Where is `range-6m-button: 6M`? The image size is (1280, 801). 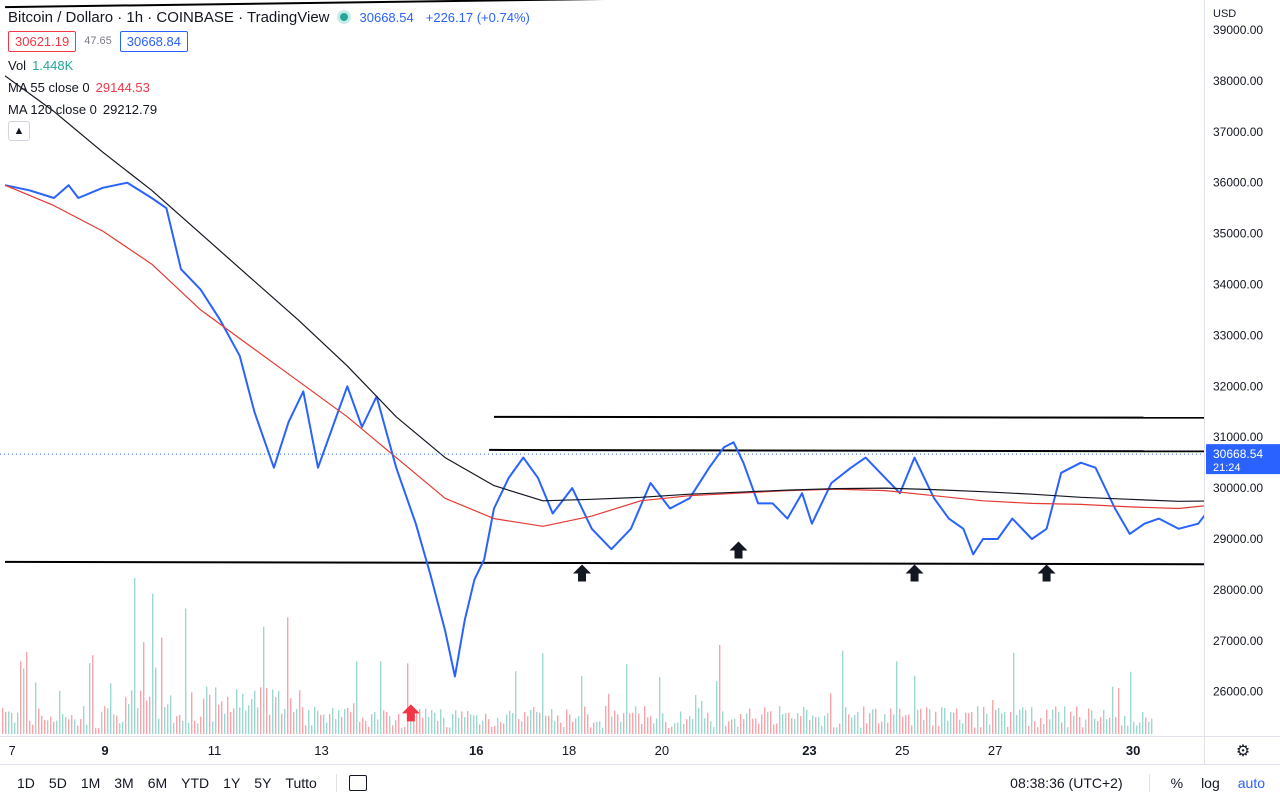
range-6m-button: 6M is located at coordinates (157, 783).